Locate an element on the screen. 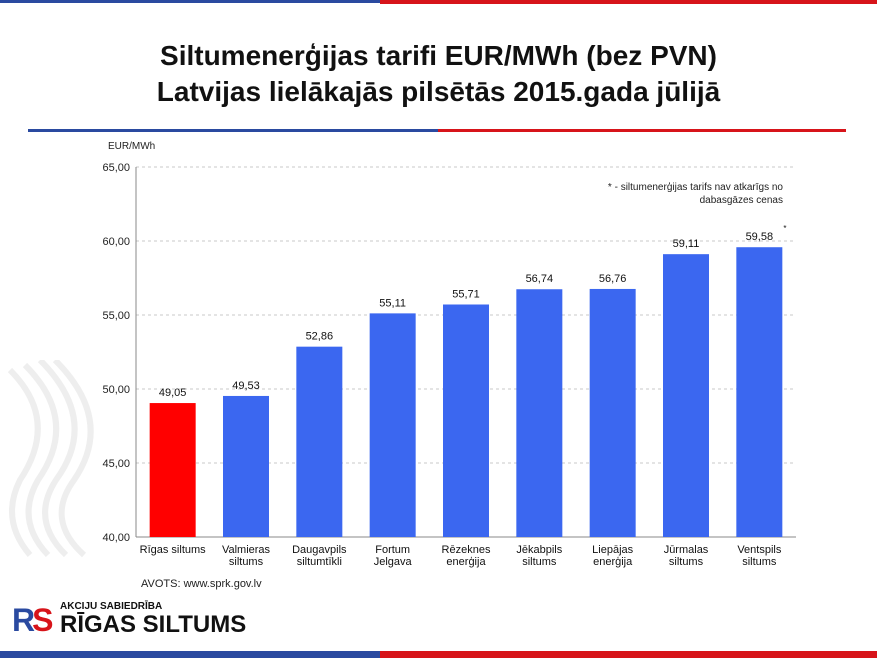 Image resolution: width=877 pixels, height=658 pixels. logo-name: RĪGAS SILTUMS is located at coordinates (153, 624).